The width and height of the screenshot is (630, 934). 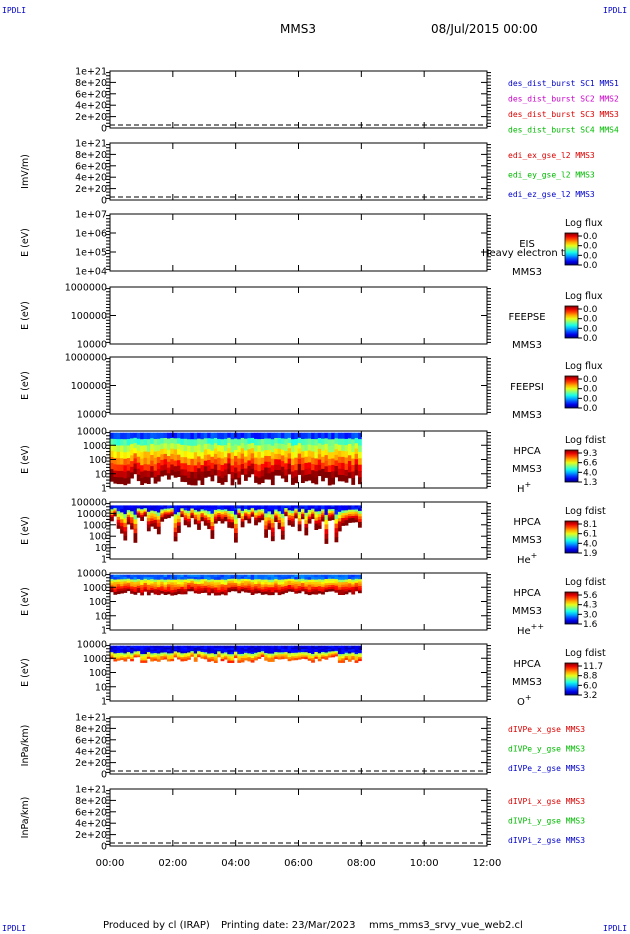 I want to click on colorbar, so click(x=571, y=466).